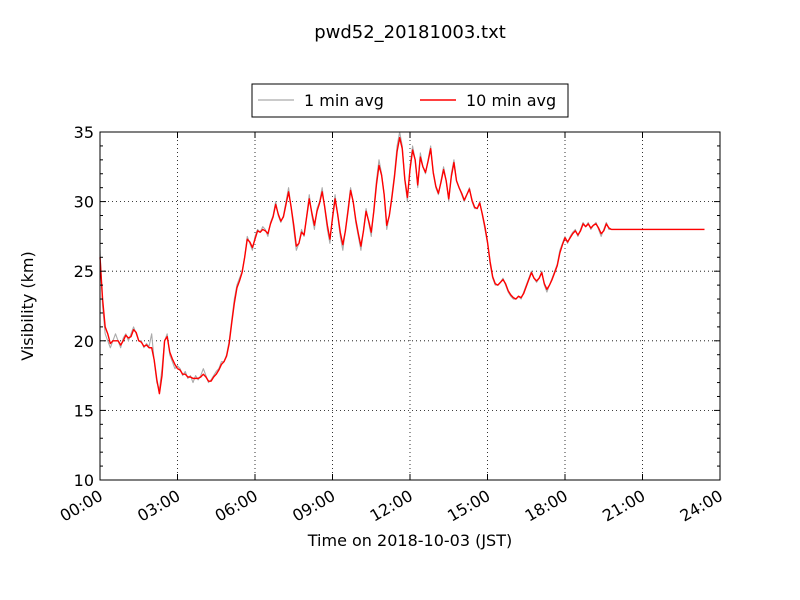 The width and height of the screenshot is (800, 600). Describe the element at coordinates (511, 100) in the screenshot. I see `legend-label-10min: 10 min avg` at that location.